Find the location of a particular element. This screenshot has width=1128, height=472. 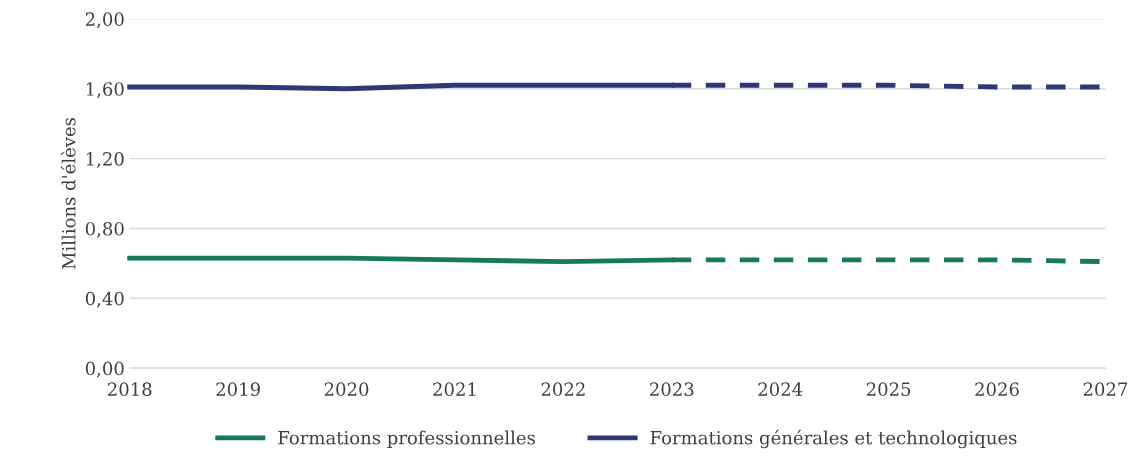

y-axis-title: Millions d'élèves is located at coordinates (68, 193).